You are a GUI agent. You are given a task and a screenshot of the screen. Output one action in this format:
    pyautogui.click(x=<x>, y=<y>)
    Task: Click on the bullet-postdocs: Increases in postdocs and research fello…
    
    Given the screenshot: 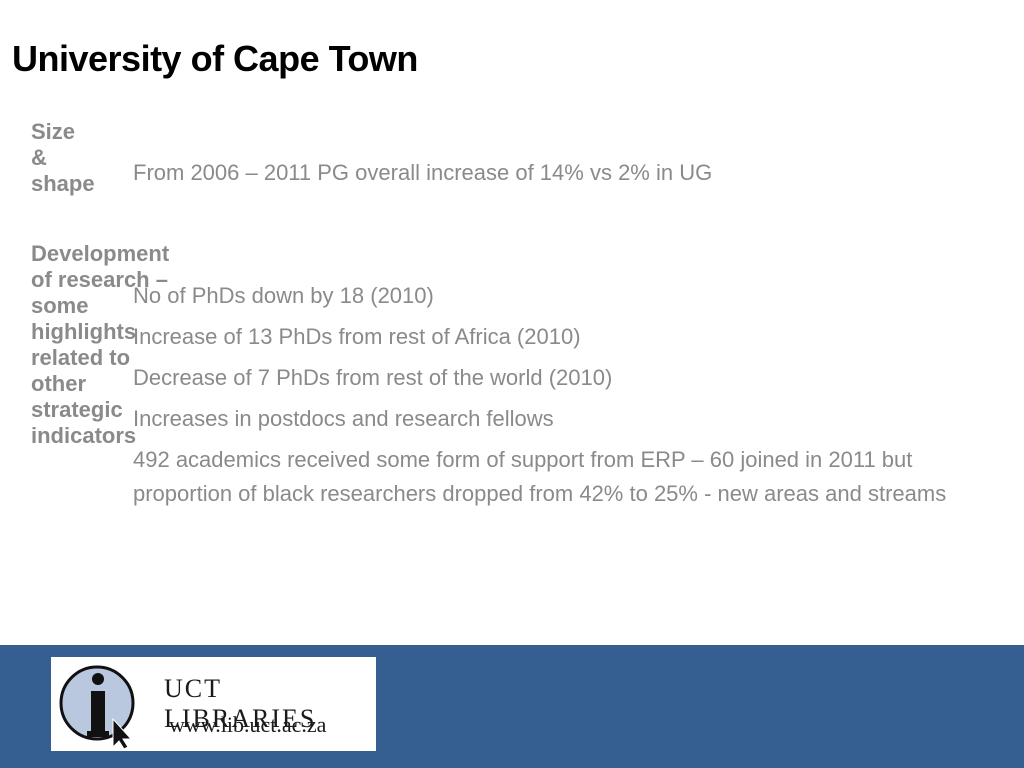 What is the action you would take?
    pyautogui.click(x=343, y=418)
    